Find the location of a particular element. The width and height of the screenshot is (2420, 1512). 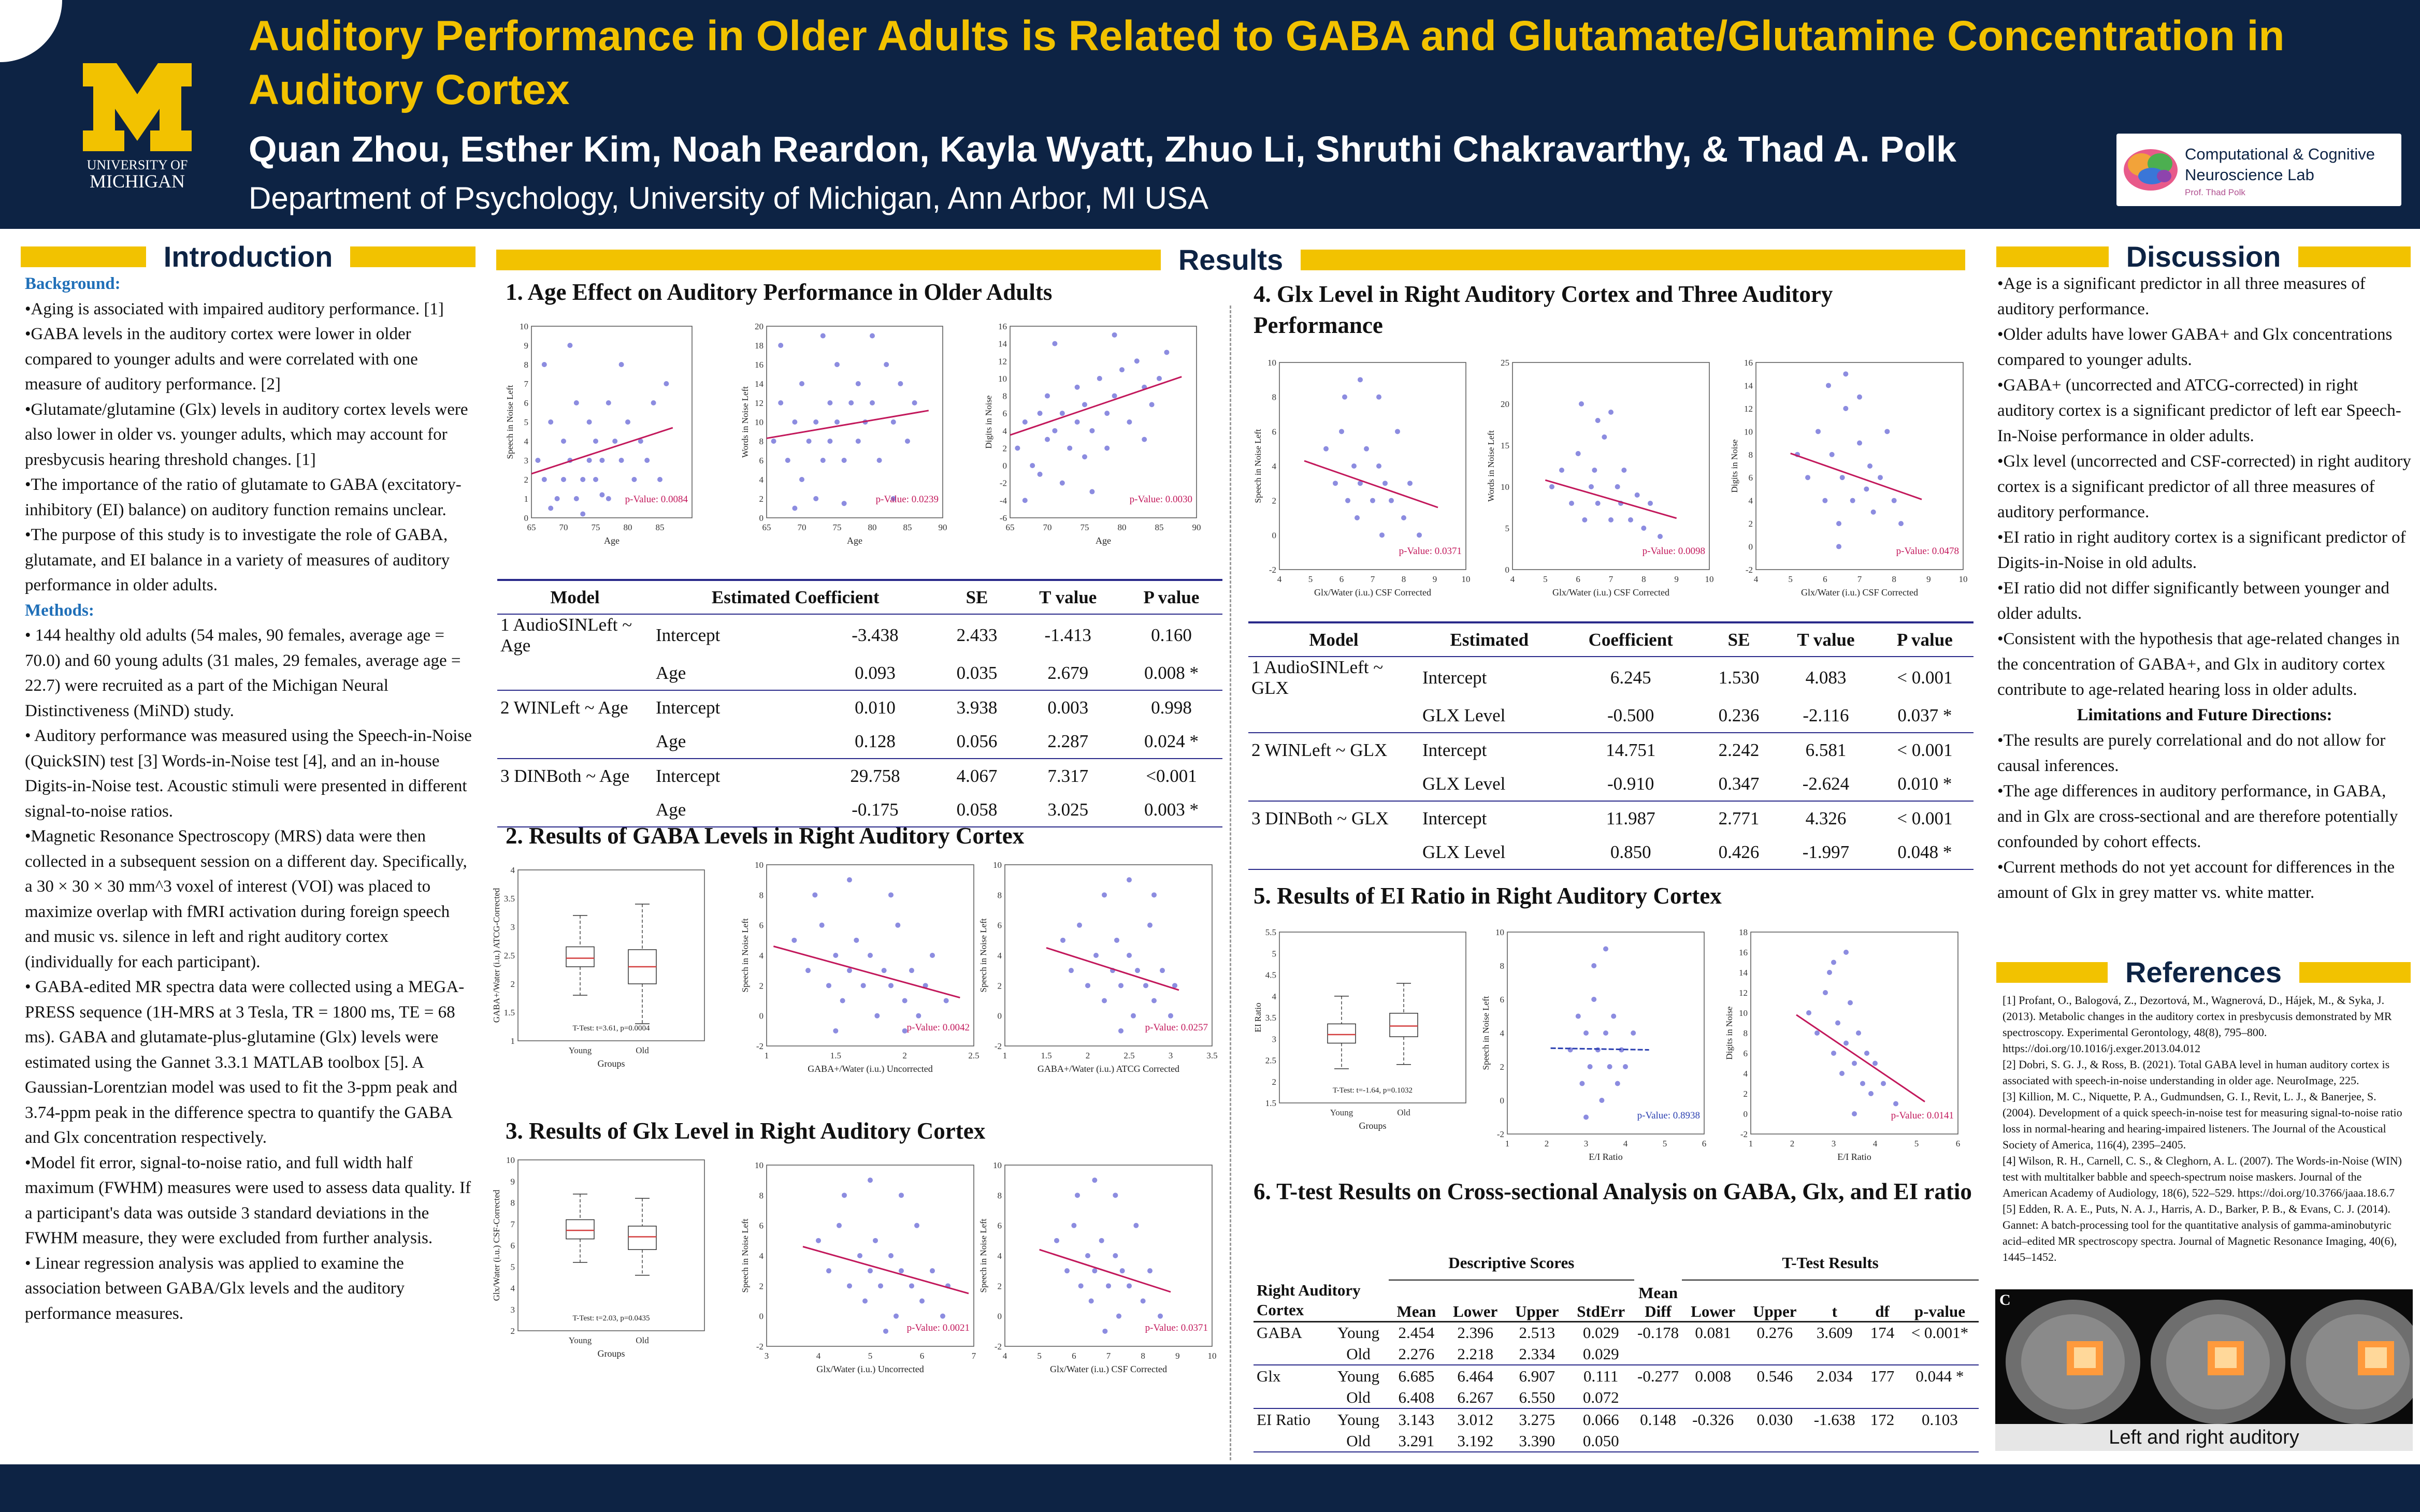

ttest-annotation: T-Test: t=2.03, p=0.0435 is located at coordinates (611, 1318).